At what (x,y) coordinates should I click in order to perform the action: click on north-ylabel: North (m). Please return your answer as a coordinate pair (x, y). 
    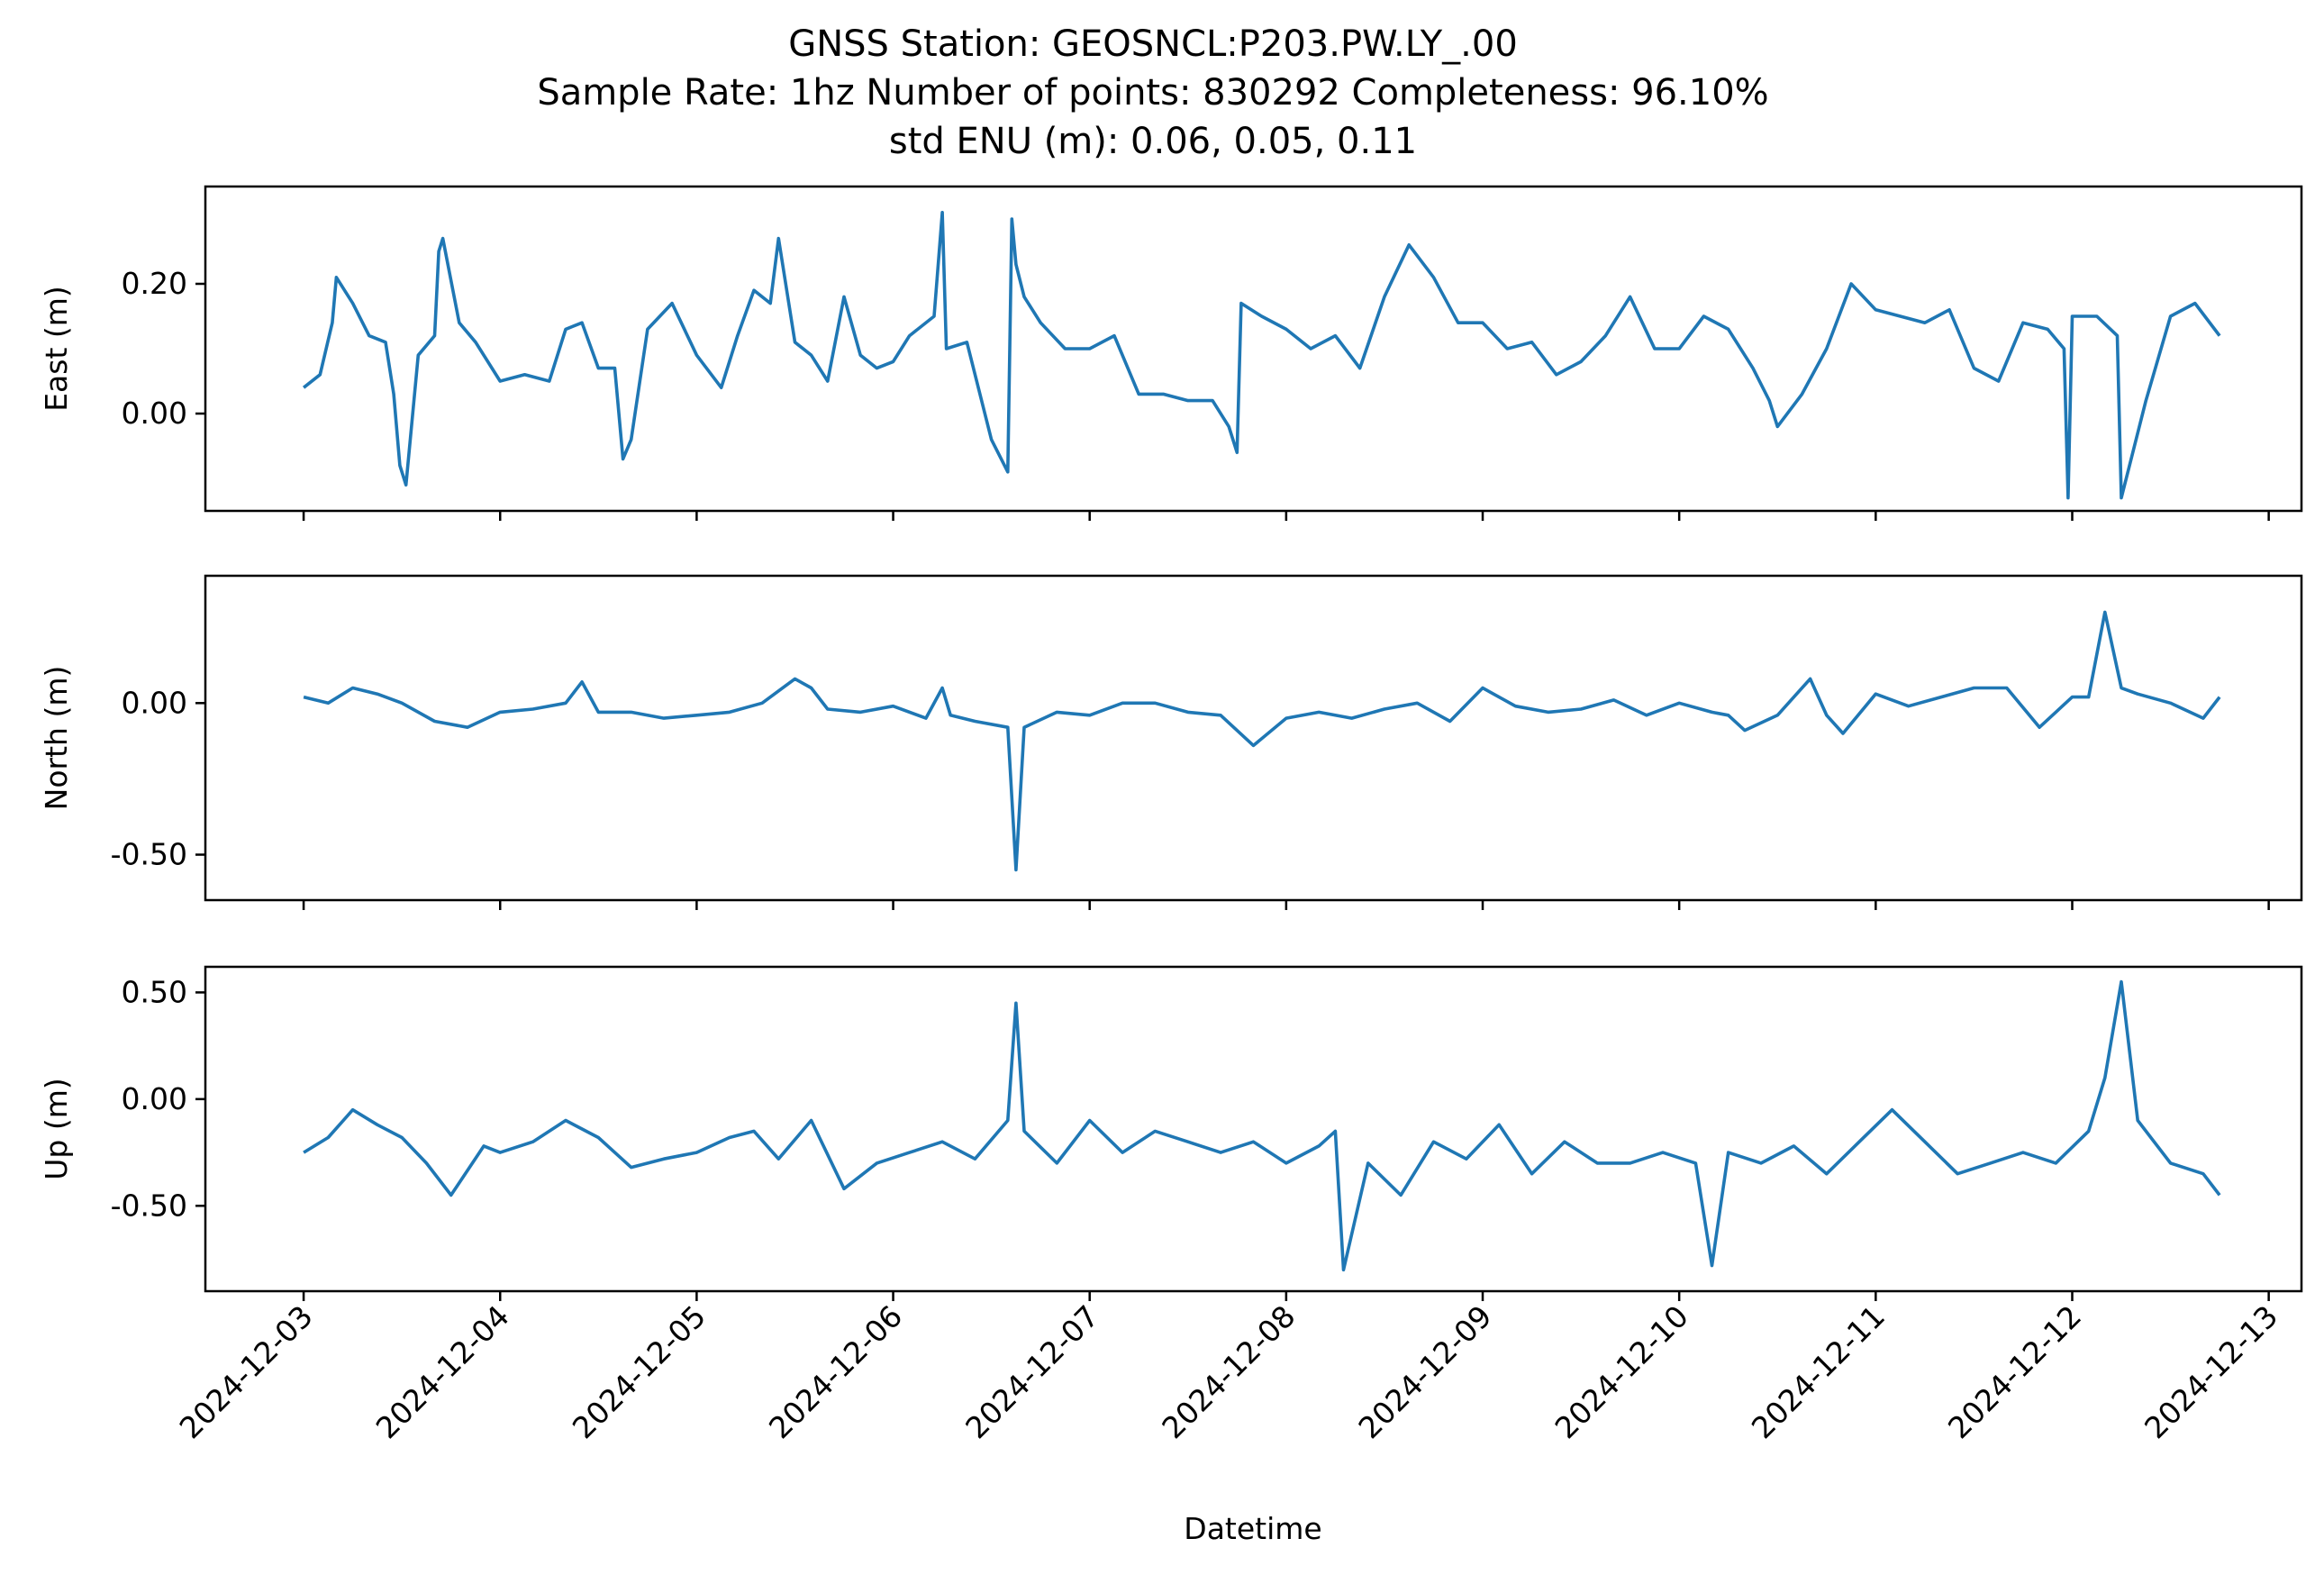
    Looking at the image, I should click on (57, 738).